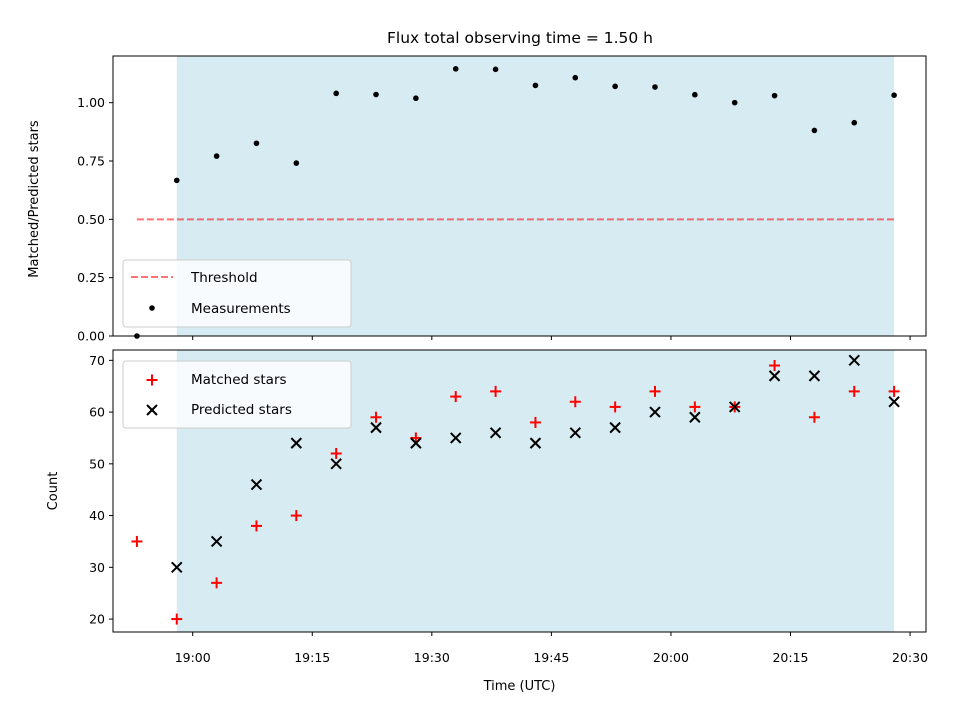  Describe the element at coordinates (53, 491) in the screenshot. I see `y-axis-label: Count` at that location.